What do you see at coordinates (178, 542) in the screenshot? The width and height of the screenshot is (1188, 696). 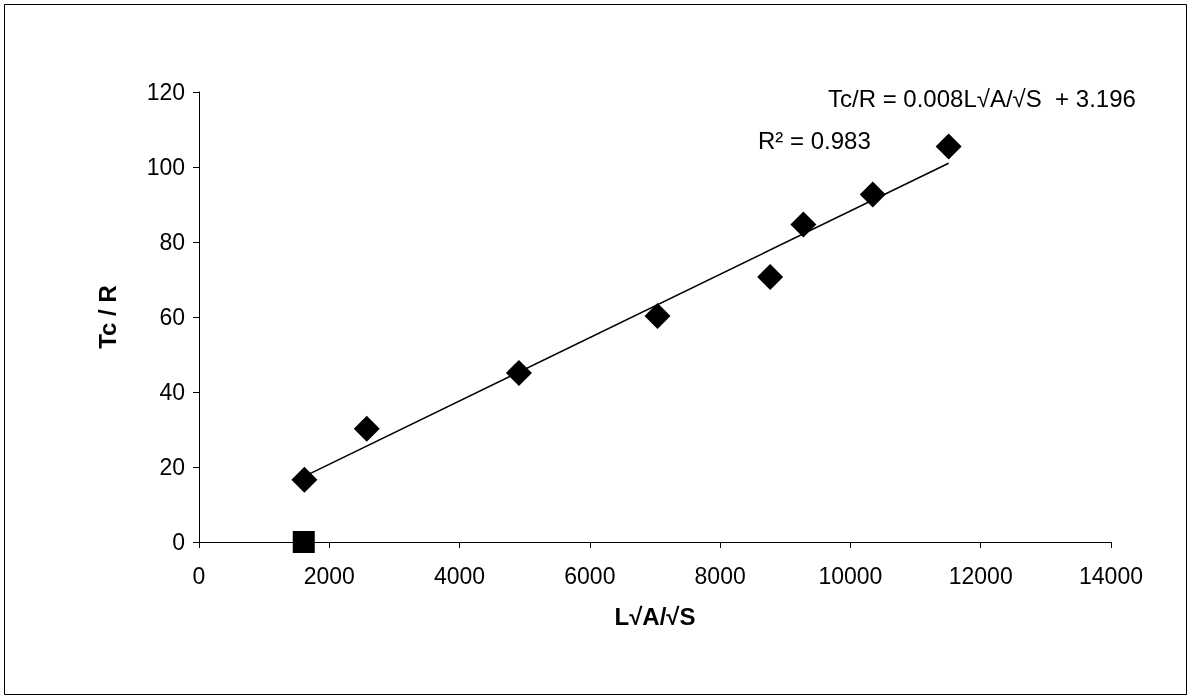 I see `y-tick-label: 0` at bounding box center [178, 542].